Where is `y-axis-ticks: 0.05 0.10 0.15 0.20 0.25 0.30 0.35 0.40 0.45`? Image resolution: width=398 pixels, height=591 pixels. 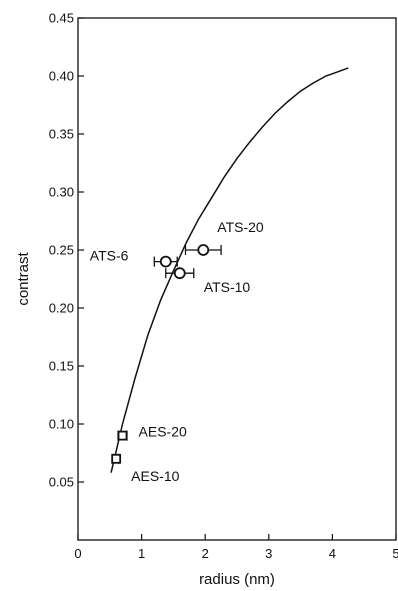 y-axis-ticks: 0.05 0.10 0.15 0.20 0.25 0.30 0.35 0.40 0.45 is located at coordinates (66, 250).